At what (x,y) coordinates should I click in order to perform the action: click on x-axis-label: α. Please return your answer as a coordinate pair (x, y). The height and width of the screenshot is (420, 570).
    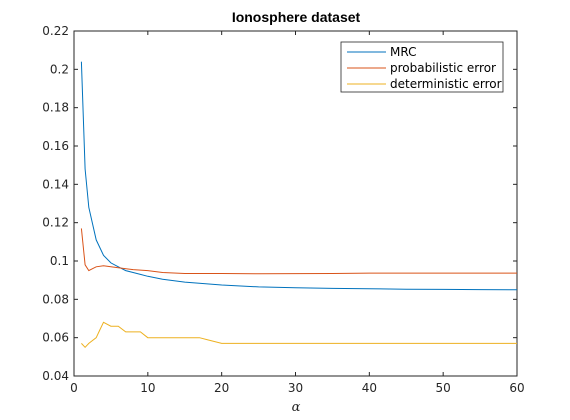
    Looking at the image, I should click on (296, 407).